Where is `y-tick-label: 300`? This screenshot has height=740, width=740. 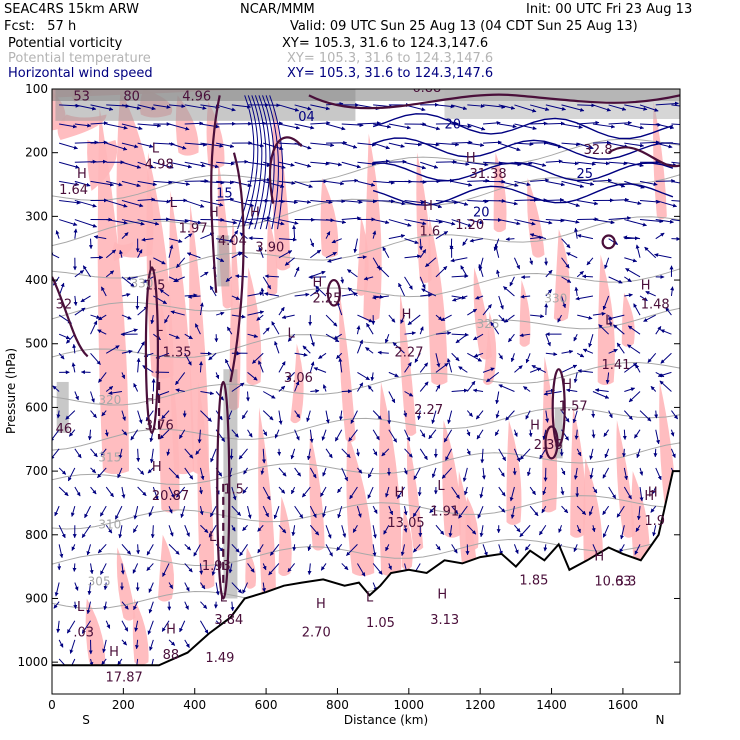 y-tick-label: 300 is located at coordinates (36, 216).